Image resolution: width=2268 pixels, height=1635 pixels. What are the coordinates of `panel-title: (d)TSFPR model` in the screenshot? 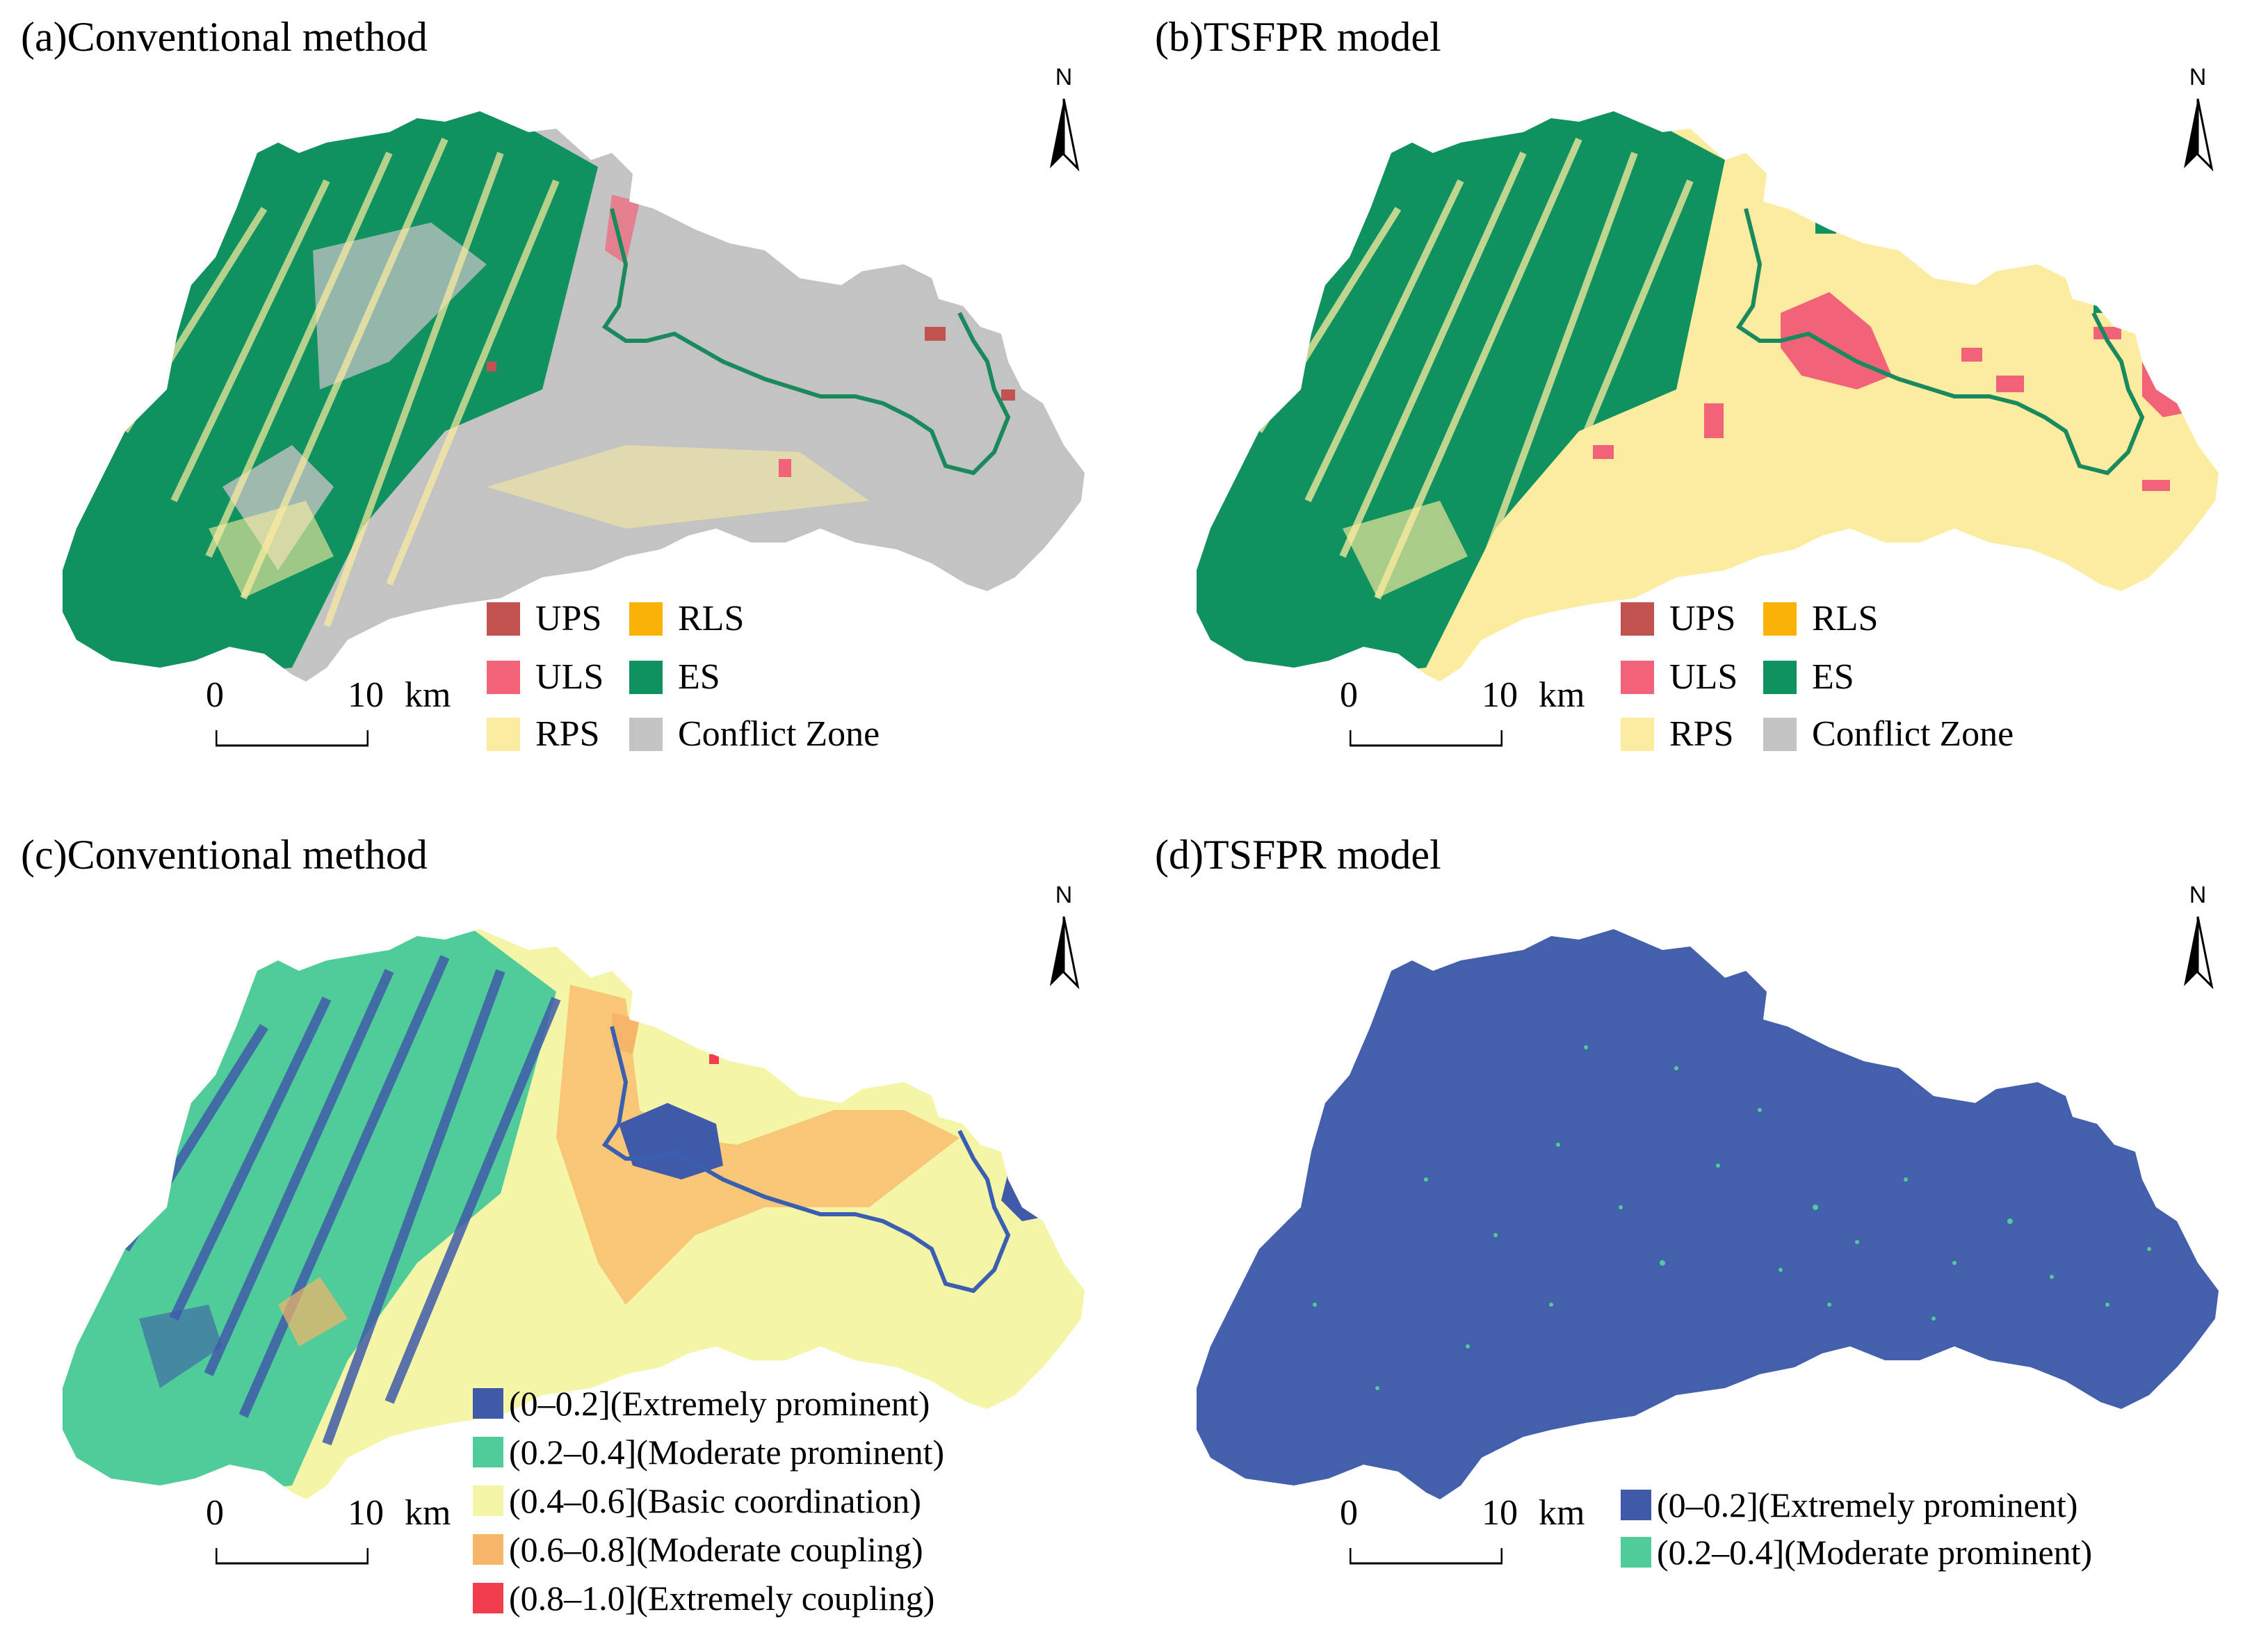 It's located at (1298, 855).